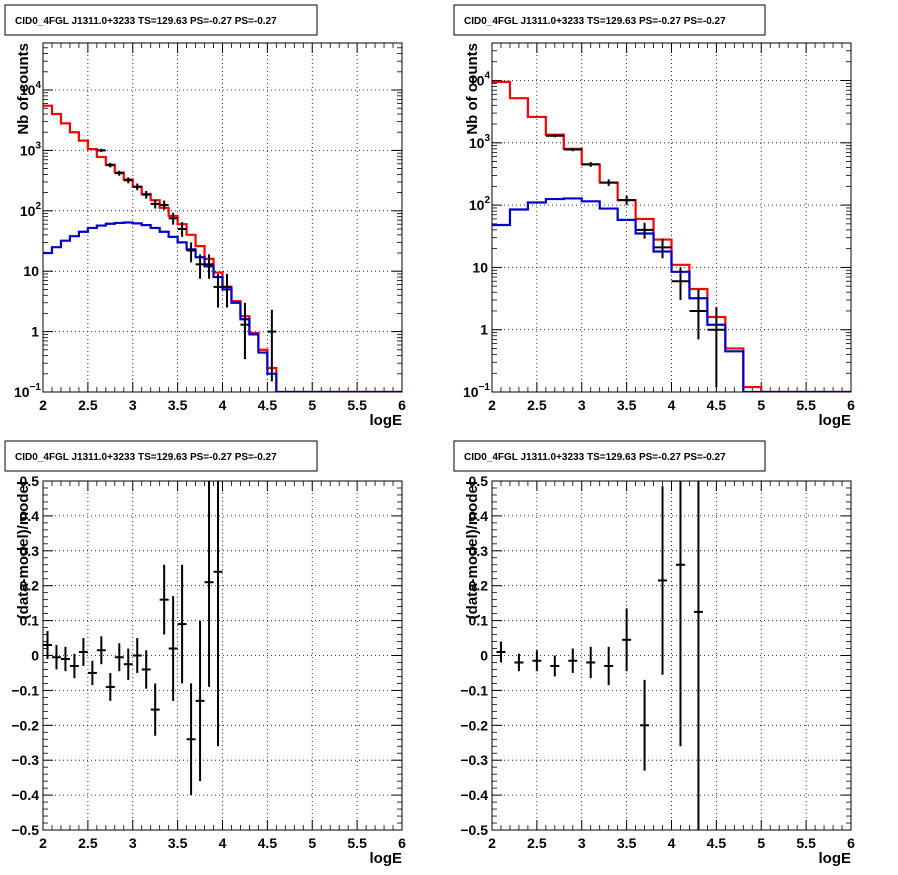 The image size is (898, 875). What do you see at coordinates (31, 210) in the screenshot?
I see `y-tick-label: 10²` at bounding box center [31, 210].